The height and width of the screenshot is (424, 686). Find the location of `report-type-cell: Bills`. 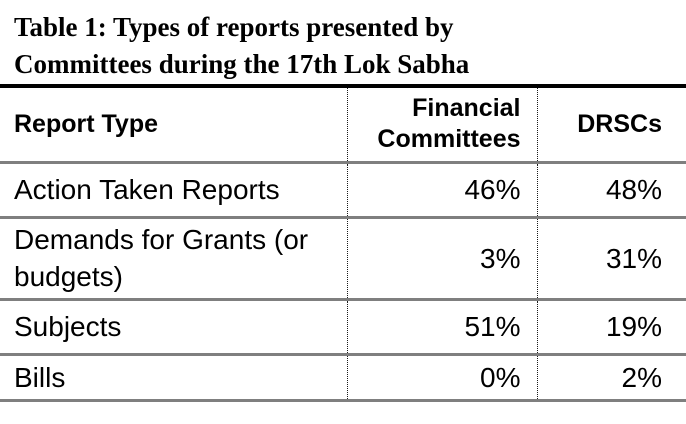

report-type-cell: Bills is located at coordinates (173, 378).